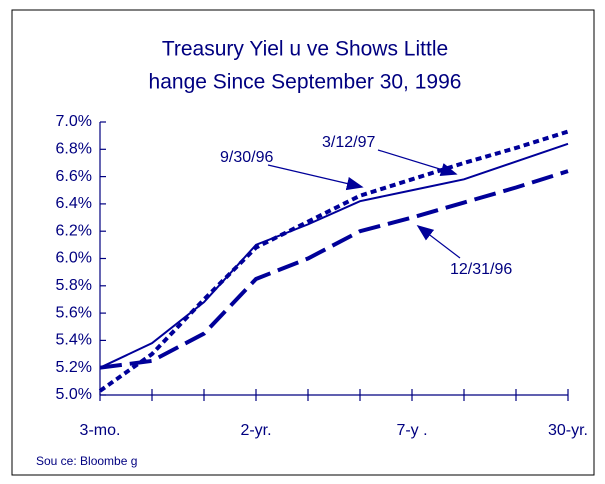 Image resolution: width=605 pixels, height=484 pixels. What do you see at coordinates (86, 461) in the screenshot?
I see `source: Sou ce: Bloombe g` at bounding box center [86, 461].